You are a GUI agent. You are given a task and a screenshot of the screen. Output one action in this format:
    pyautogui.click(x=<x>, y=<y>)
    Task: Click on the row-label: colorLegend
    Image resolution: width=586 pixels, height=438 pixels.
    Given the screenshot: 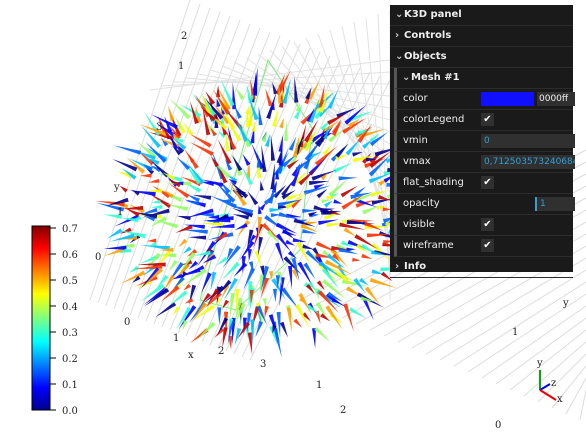 What is the action you would take?
    pyautogui.click(x=434, y=119)
    